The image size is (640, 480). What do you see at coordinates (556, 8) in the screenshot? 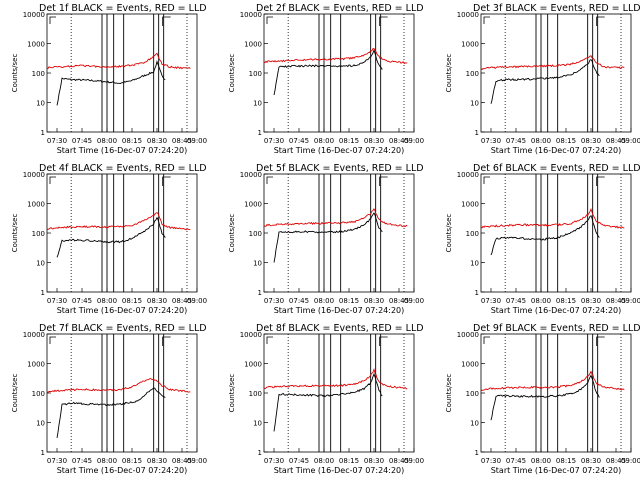
I see `panel-title: Det 3f BLACK = Events, RED = LLD` at bounding box center [556, 8].